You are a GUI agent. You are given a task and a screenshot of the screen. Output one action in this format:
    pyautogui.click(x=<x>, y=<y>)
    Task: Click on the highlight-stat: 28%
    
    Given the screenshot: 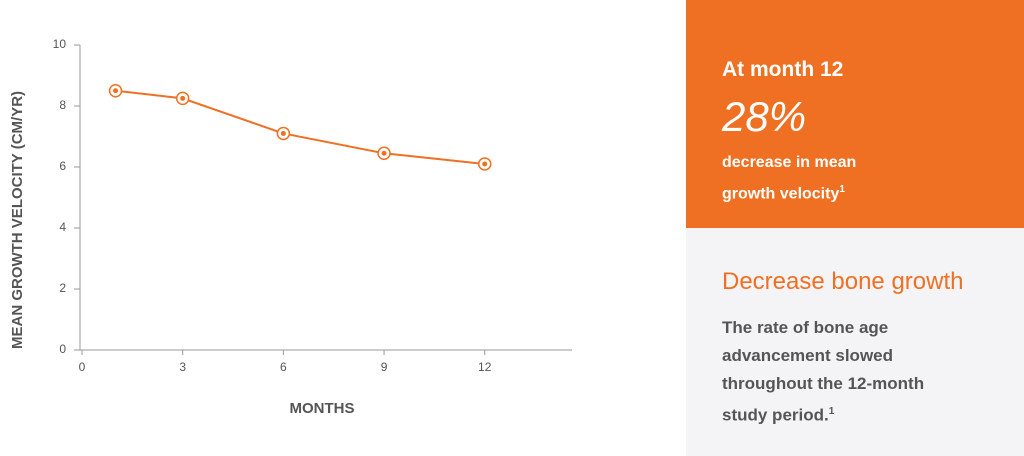 What is the action you would take?
    pyautogui.click(x=764, y=116)
    